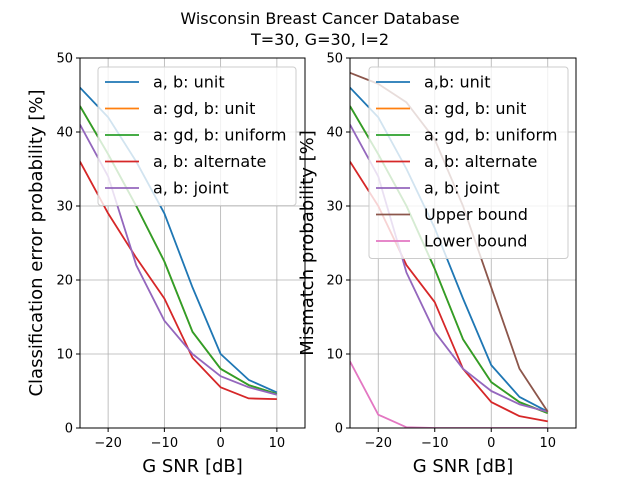 This screenshot has height=480, width=640. Describe the element at coordinates (475, 241) in the screenshot. I see `legend-label: Lower bound` at that location.